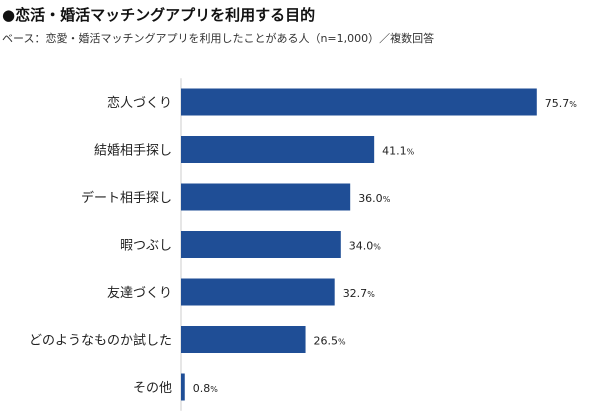  Describe the element at coordinates (330, 341) in the screenshot. I see `value-label: 26.5%` at that location.